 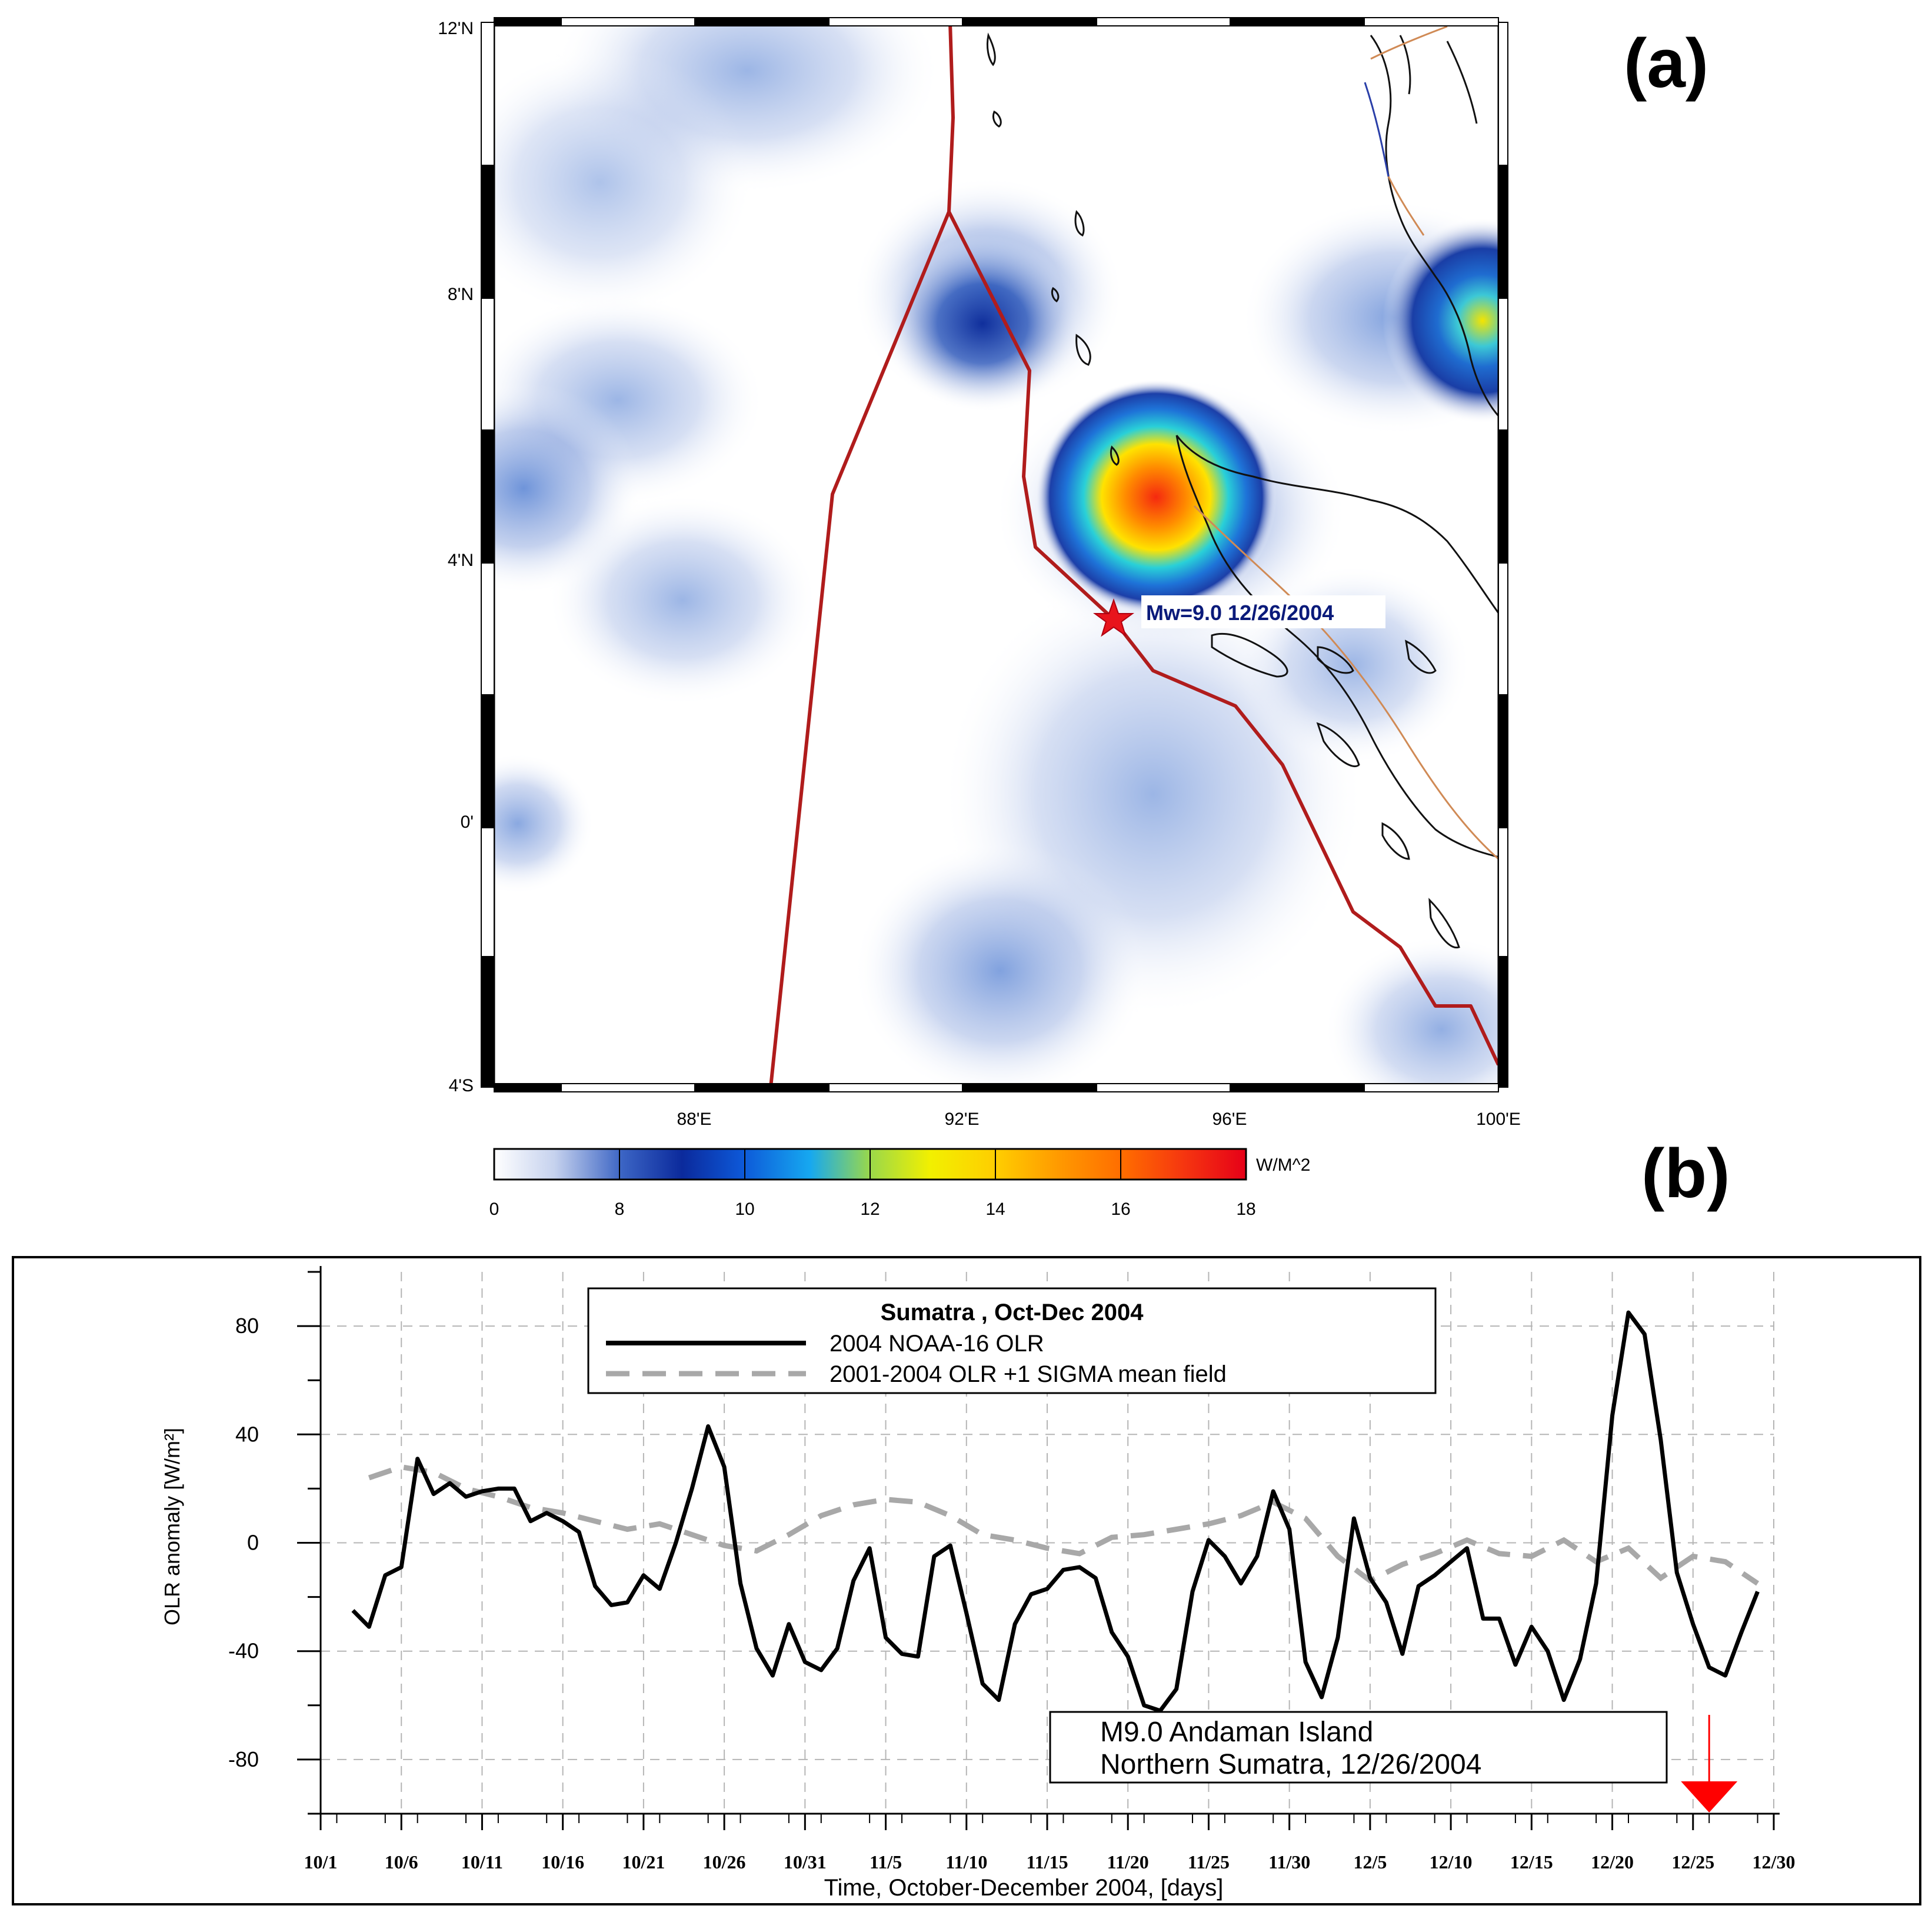 I want to click on lat-label: 12'N, so click(x=456, y=28).